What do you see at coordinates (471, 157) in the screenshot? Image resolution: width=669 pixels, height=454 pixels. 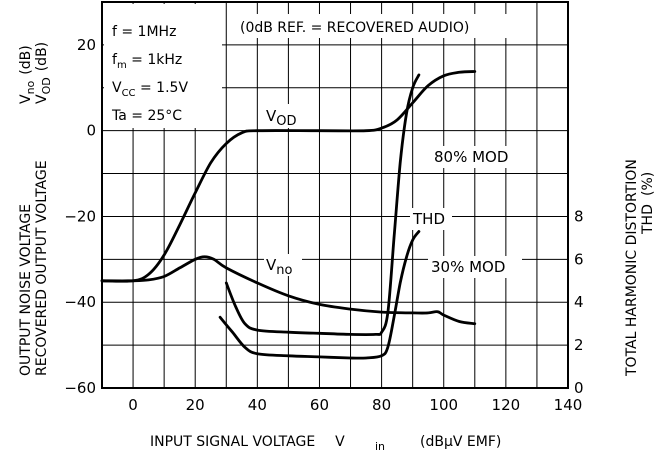 I see `mod80-label: 80% MOD` at bounding box center [471, 157].